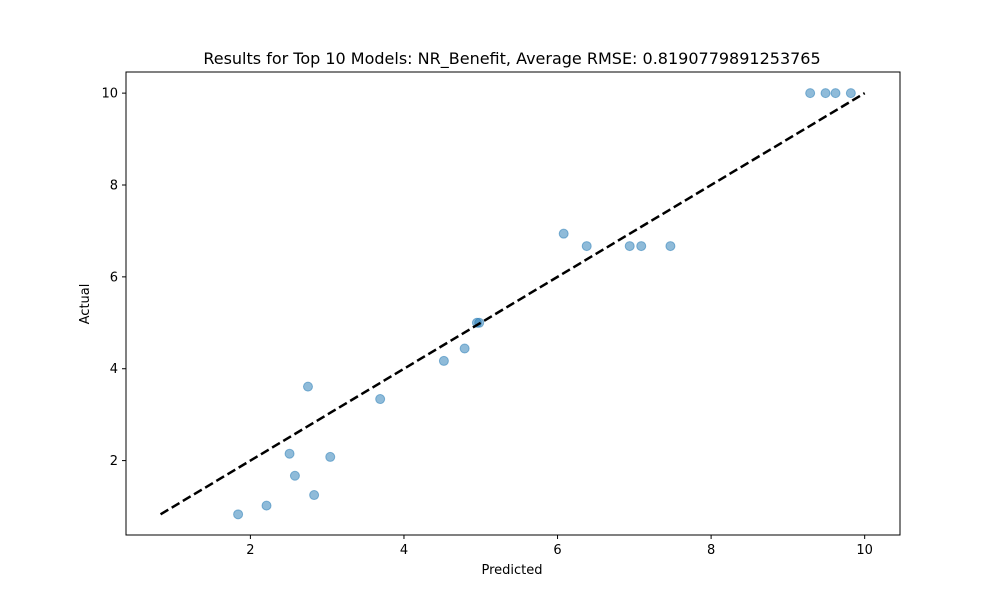 This screenshot has width=1000, height=600. Describe the element at coordinates (250, 550) in the screenshot. I see `x-tick-label: 2` at that location.